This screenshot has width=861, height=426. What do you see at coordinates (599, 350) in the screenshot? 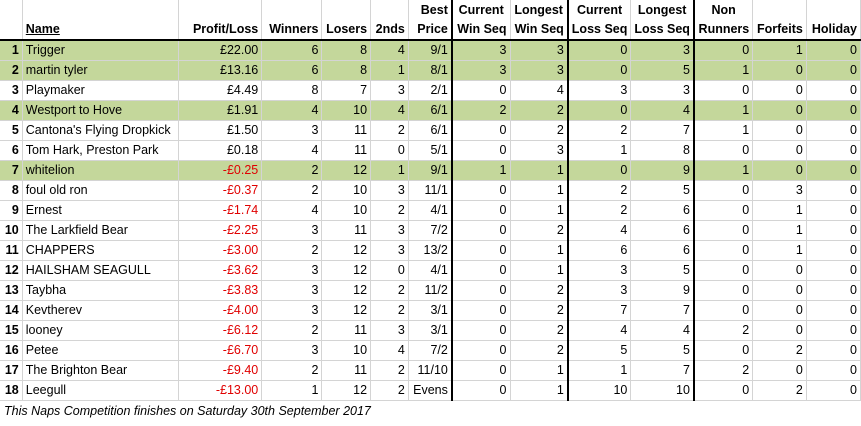
I see `current-loss-seq-cell: 5` at bounding box center [599, 350].